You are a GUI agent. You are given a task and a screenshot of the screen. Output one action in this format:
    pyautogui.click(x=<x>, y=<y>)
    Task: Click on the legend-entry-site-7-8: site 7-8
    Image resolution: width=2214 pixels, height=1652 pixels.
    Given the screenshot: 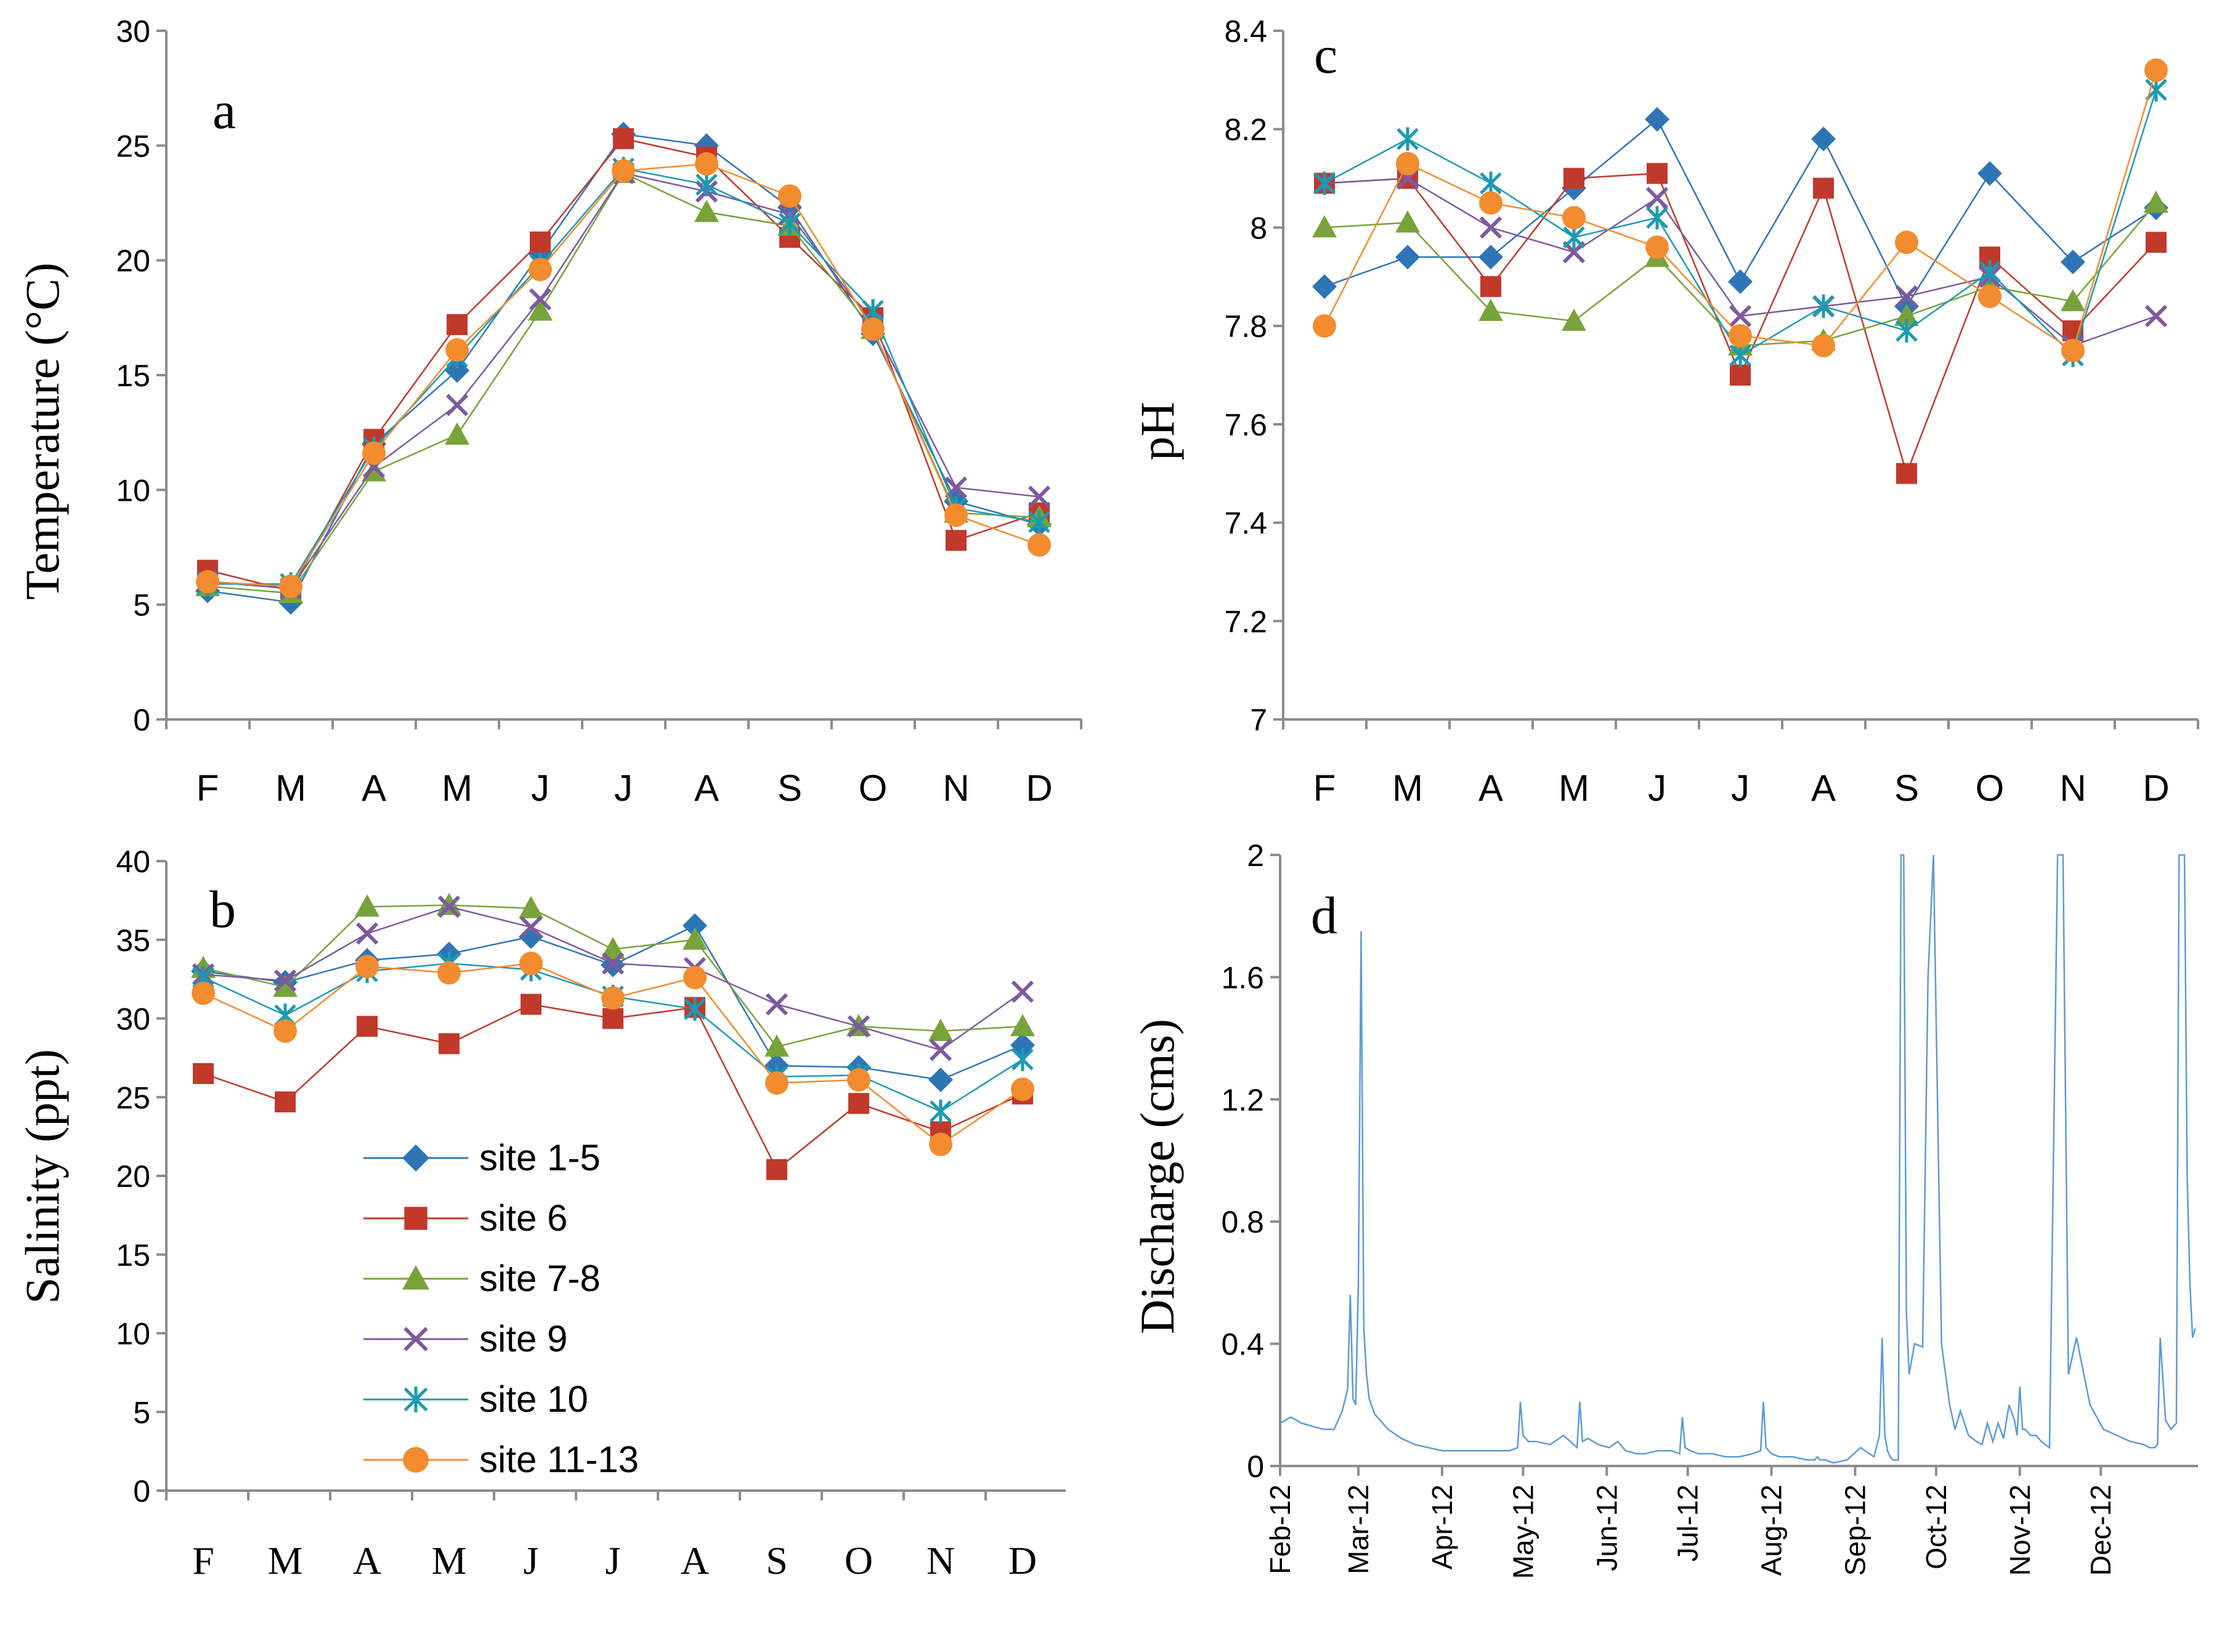 What is the action you would take?
    pyautogui.click(x=482, y=1278)
    